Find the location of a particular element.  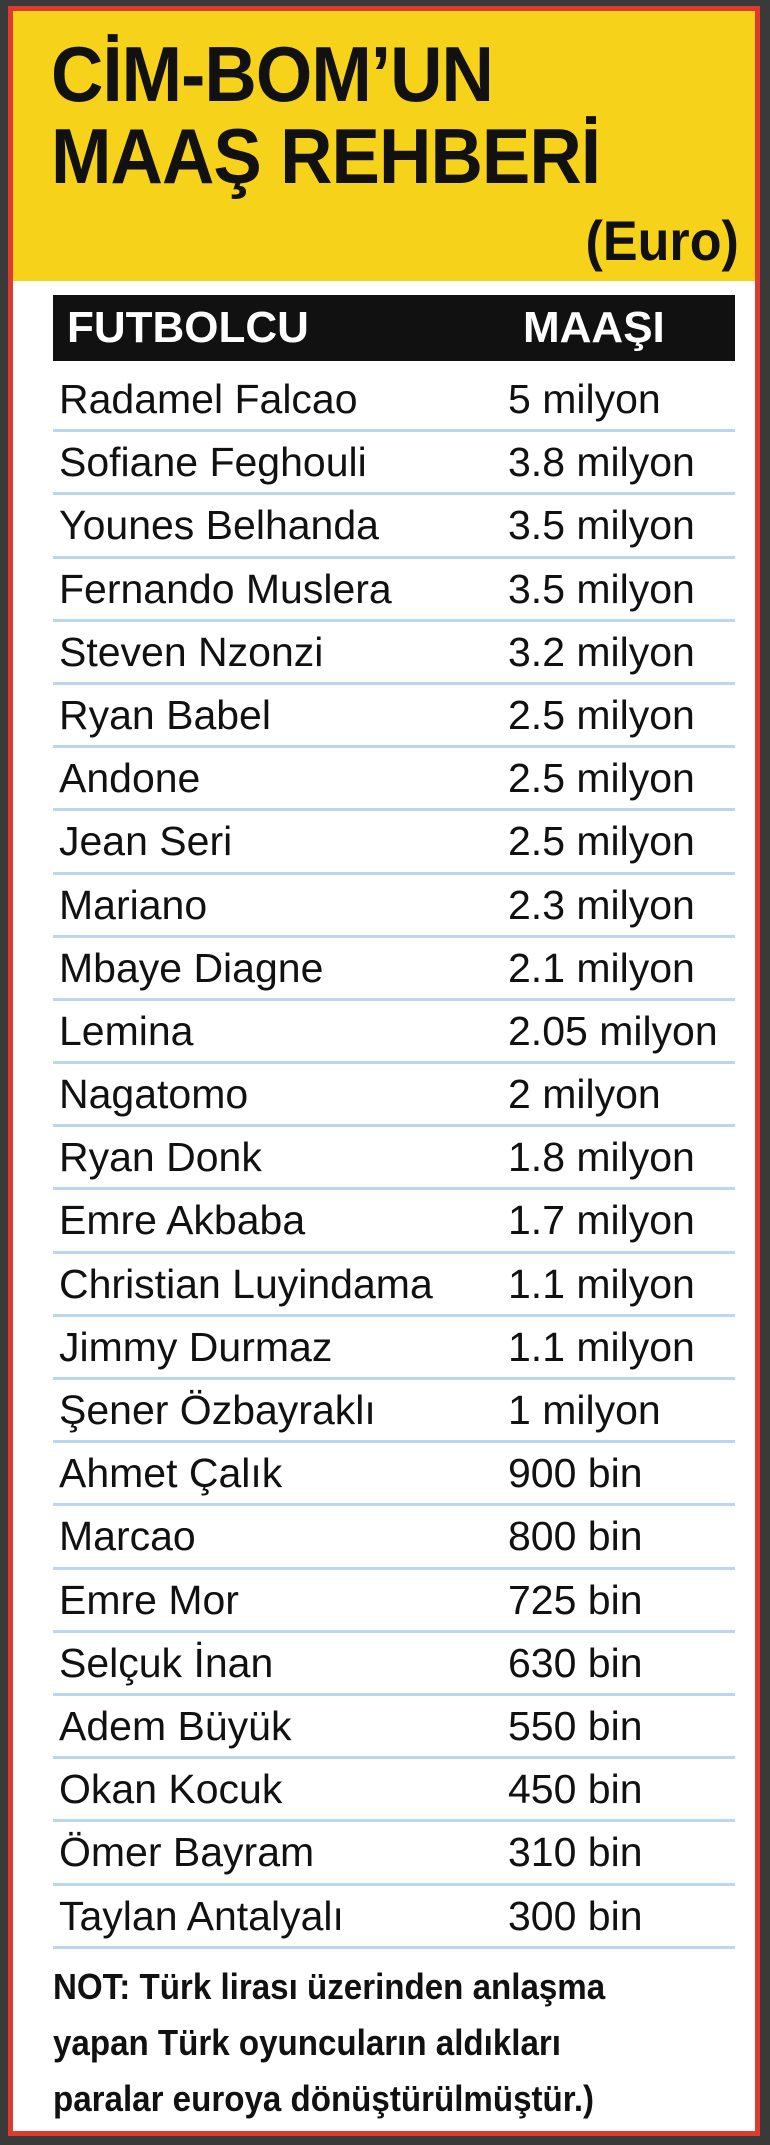

player-name: Ryan Donk is located at coordinates (160, 1157).